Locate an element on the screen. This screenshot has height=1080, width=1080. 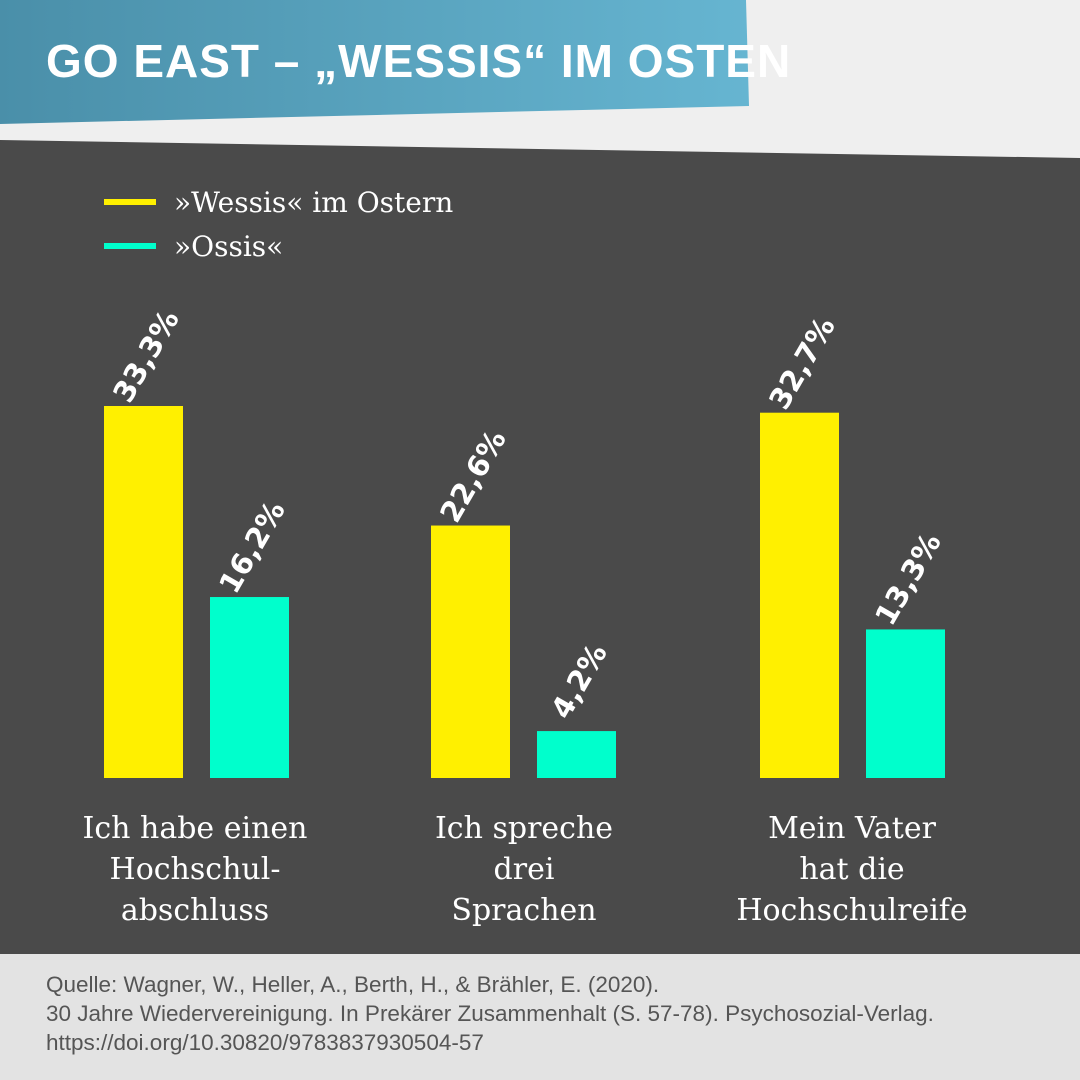
legend-item-ossis: »Ossis« is located at coordinates (193, 246).